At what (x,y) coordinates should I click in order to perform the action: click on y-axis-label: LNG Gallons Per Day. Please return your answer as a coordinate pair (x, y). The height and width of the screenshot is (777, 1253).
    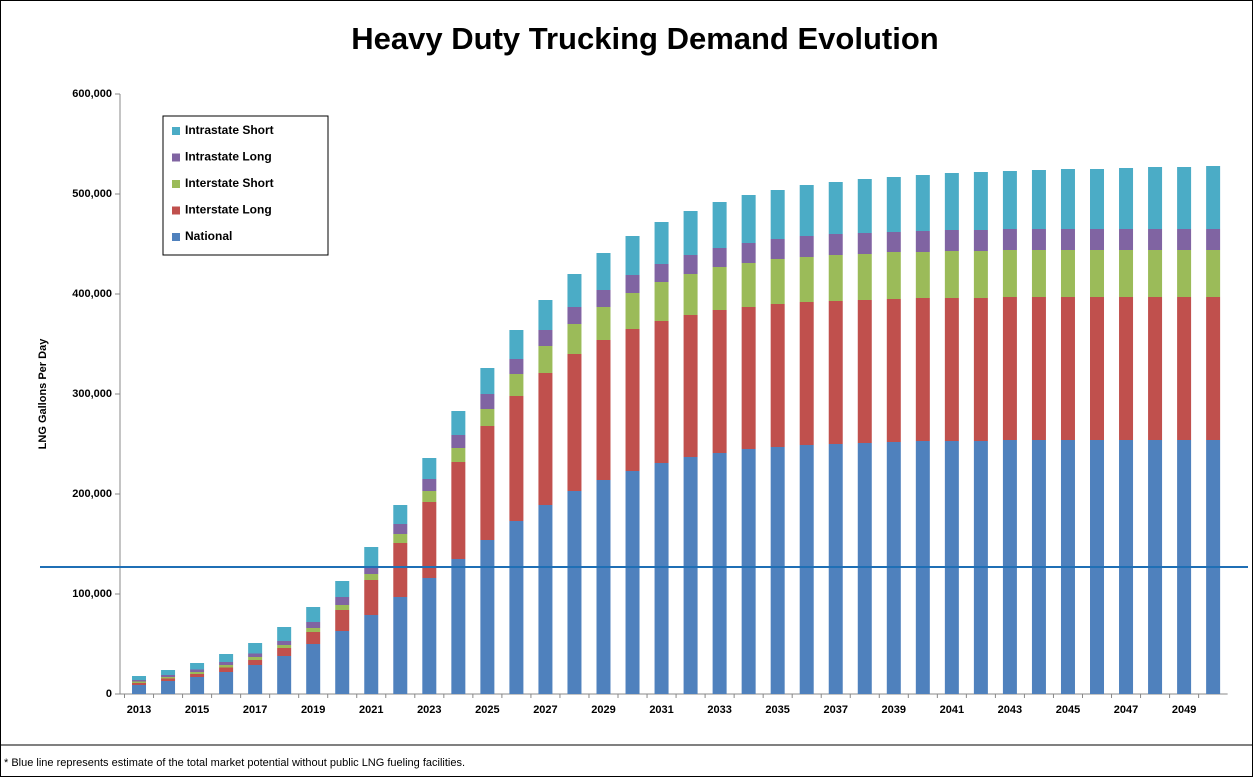
    Looking at the image, I should click on (43, 394).